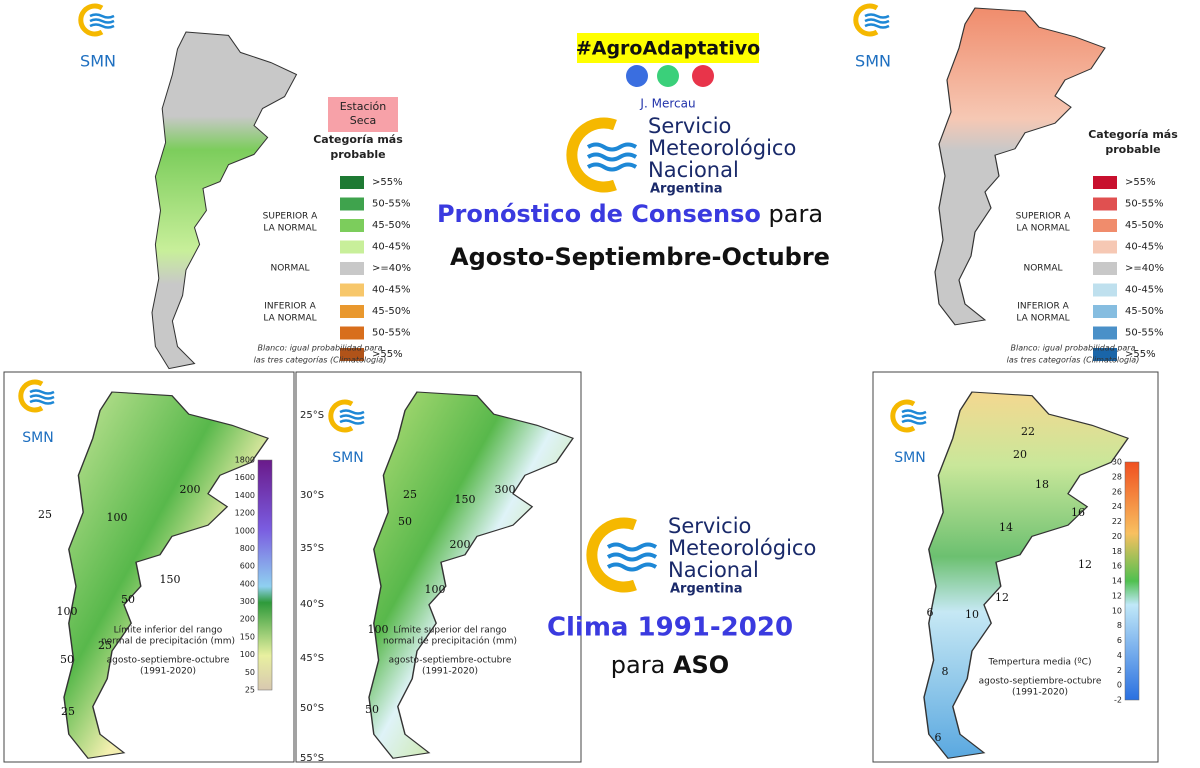 Image resolution: width=1200 pixels, height=768 pixels. What do you see at coordinates (1119, 670) in the screenshot?
I see `colorbar-label: 2` at bounding box center [1119, 670].